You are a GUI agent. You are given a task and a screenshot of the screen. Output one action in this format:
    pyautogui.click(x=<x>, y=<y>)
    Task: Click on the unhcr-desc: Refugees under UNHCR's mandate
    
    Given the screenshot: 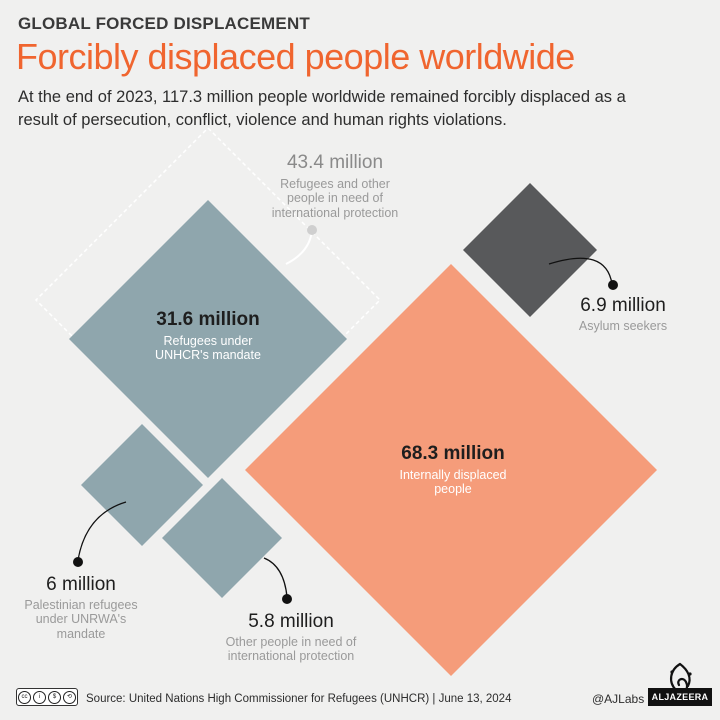 What is the action you would take?
    pyautogui.click(x=208, y=348)
    